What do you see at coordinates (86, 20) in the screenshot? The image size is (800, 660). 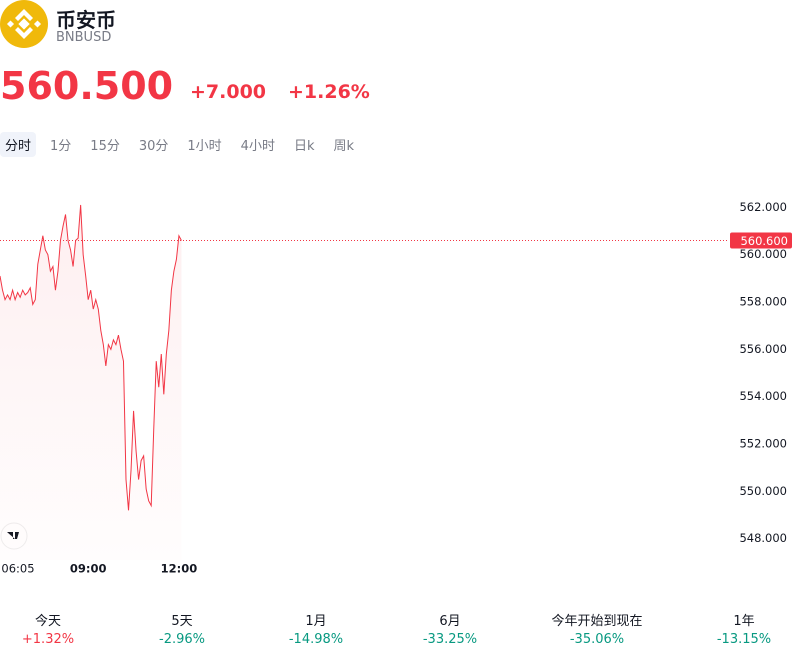 I see `asset-name: 币安币` at bounding box center [86, 20].